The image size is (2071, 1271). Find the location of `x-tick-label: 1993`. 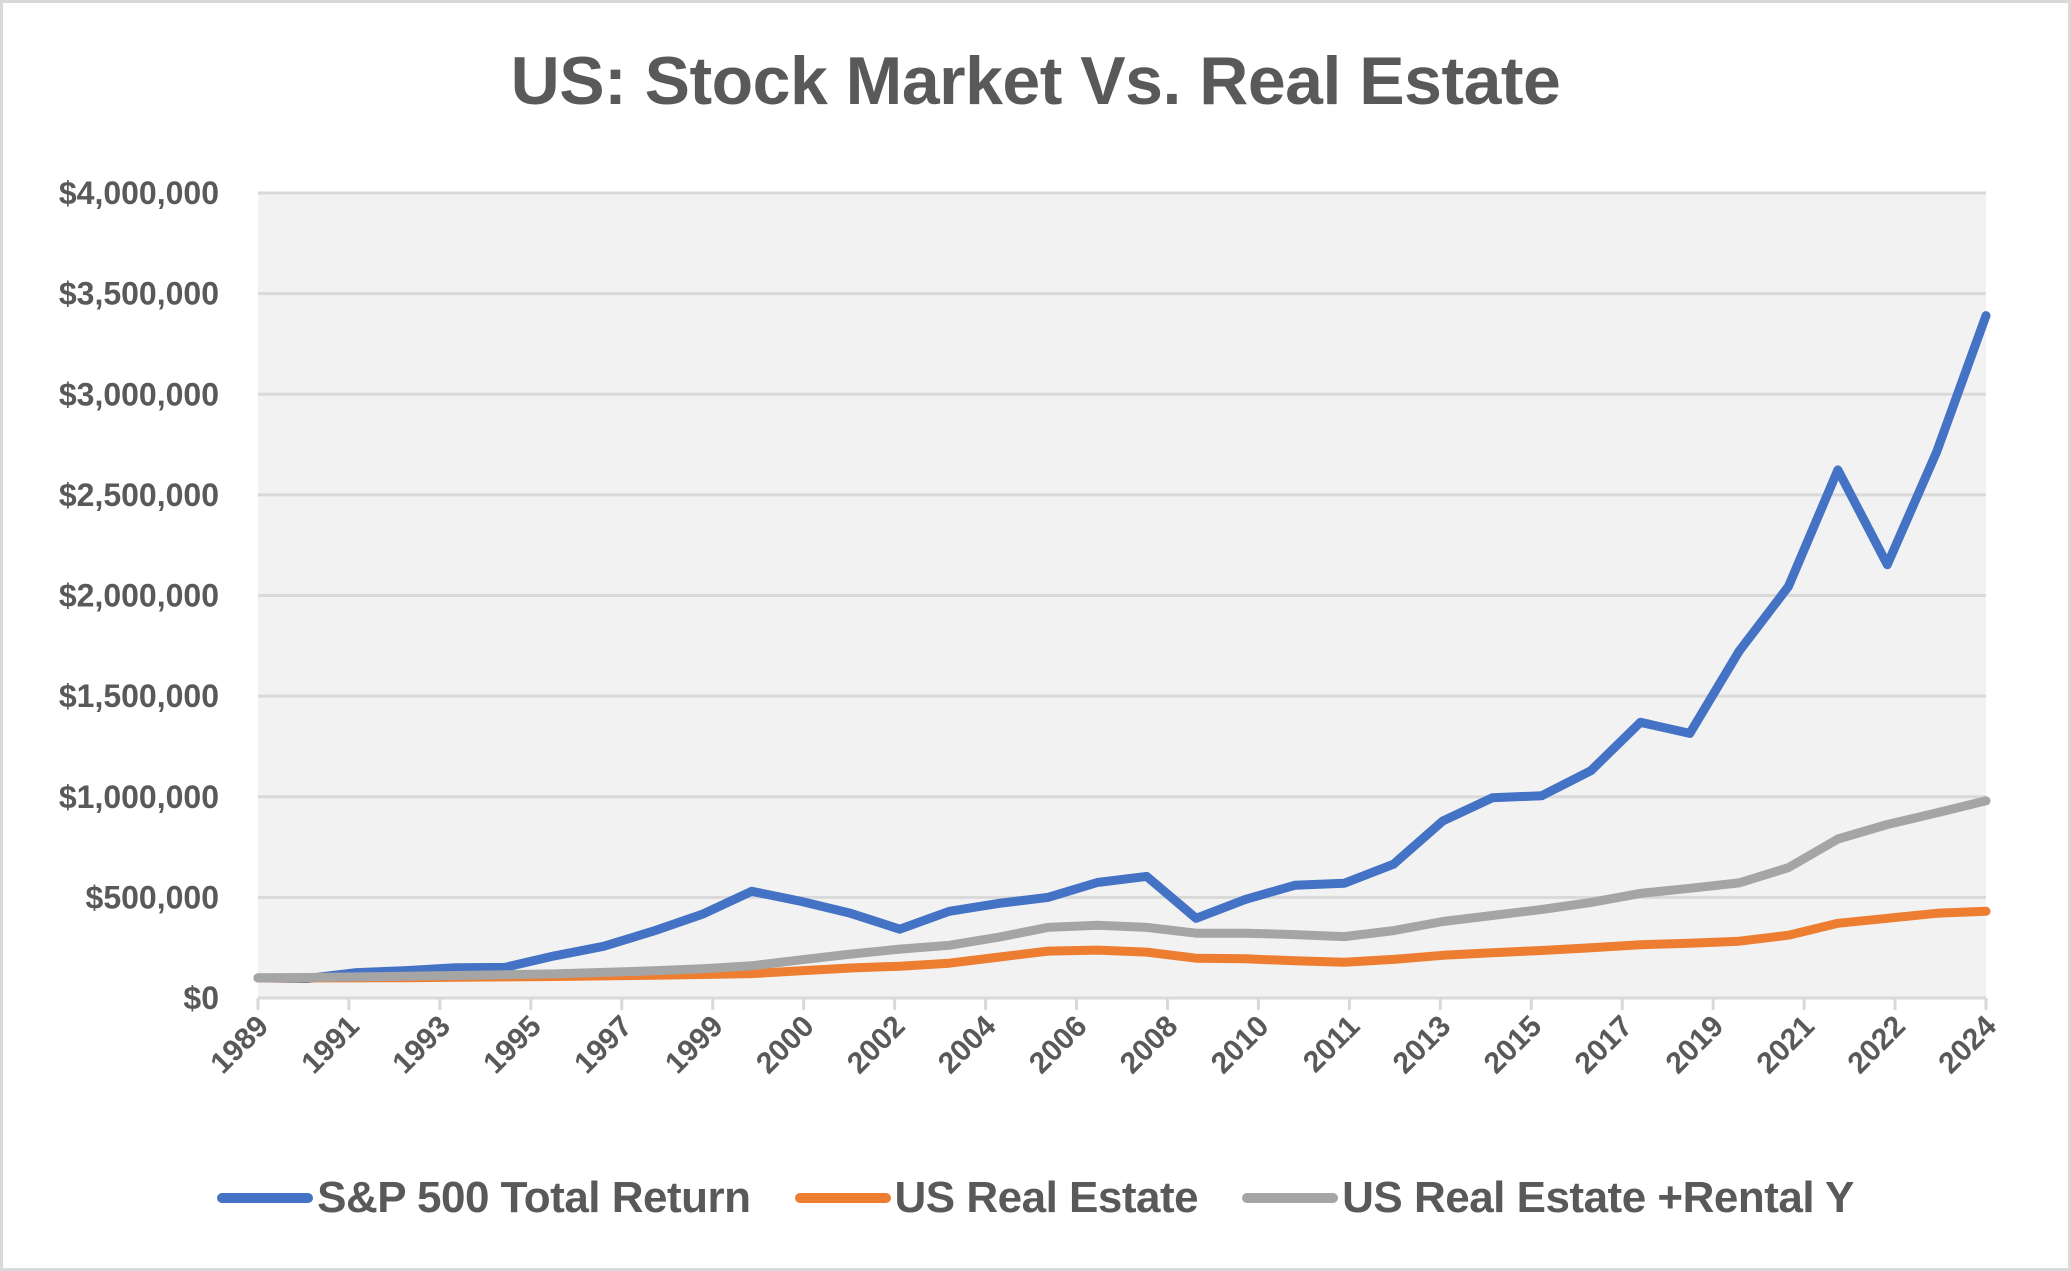

x-tick-label: 1993 is located at coordinates (421, 1045).